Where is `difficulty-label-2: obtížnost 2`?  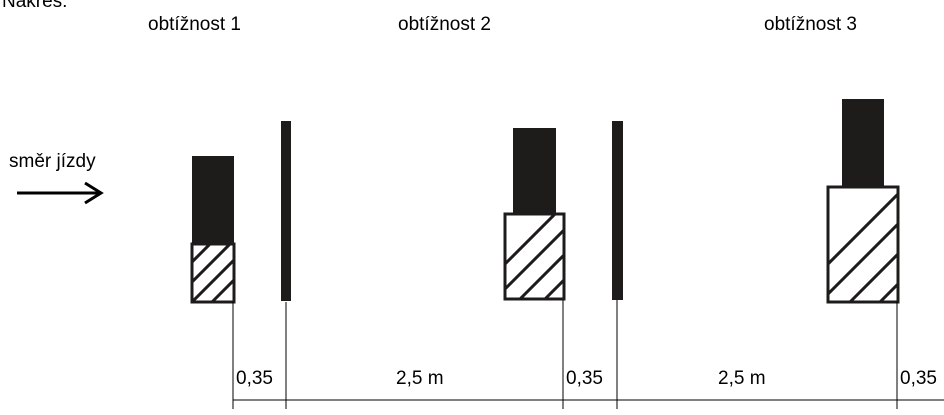
difficulty-label-2: obtížnost 2 is located at coordinates (444, 24).